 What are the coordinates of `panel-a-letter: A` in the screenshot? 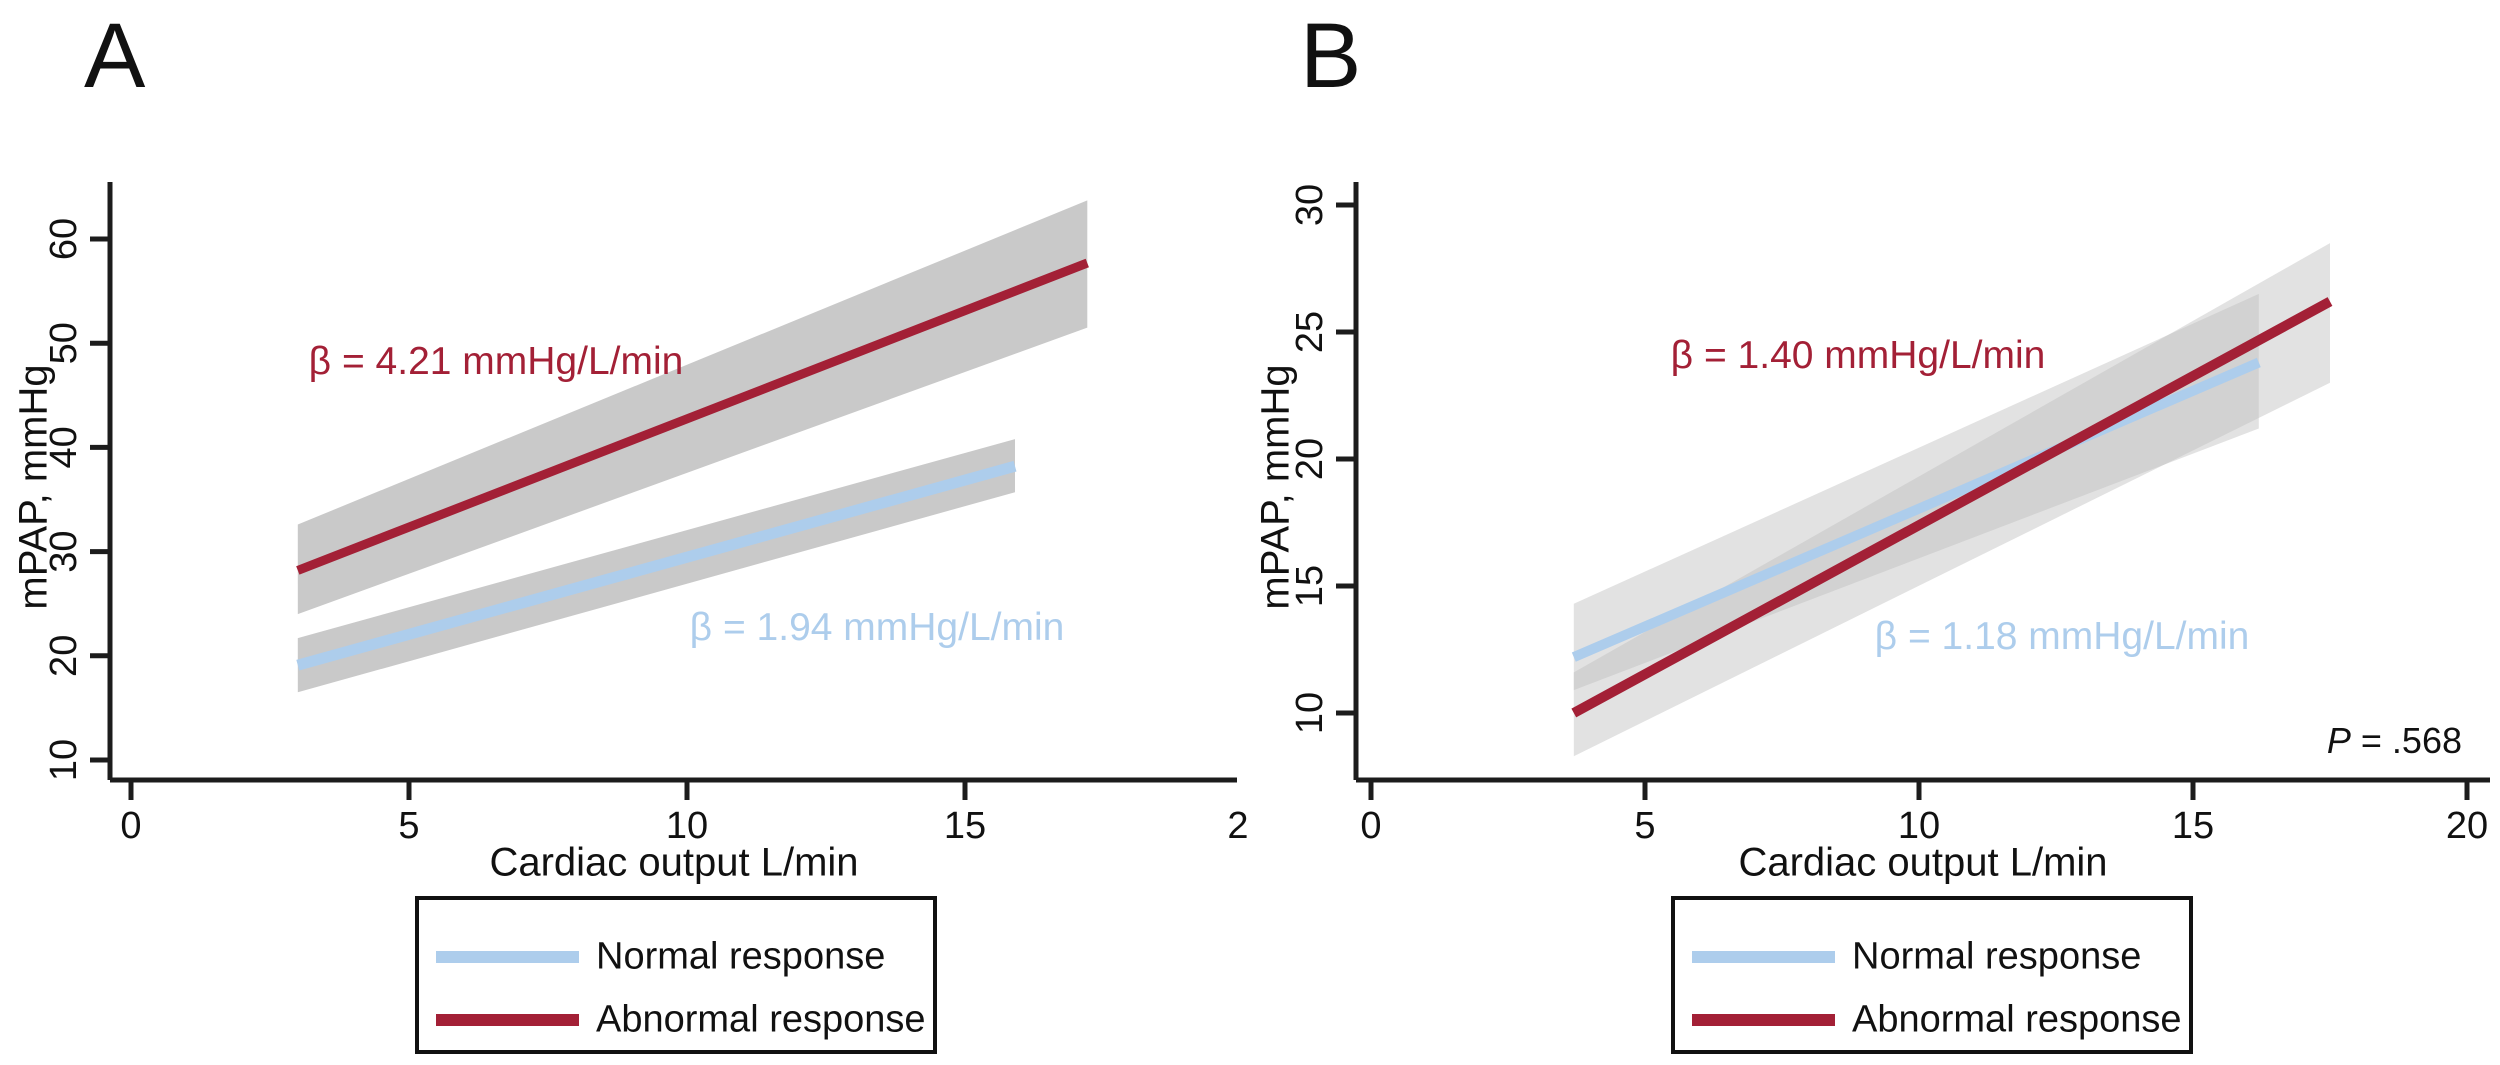 It's located at (116, 56).